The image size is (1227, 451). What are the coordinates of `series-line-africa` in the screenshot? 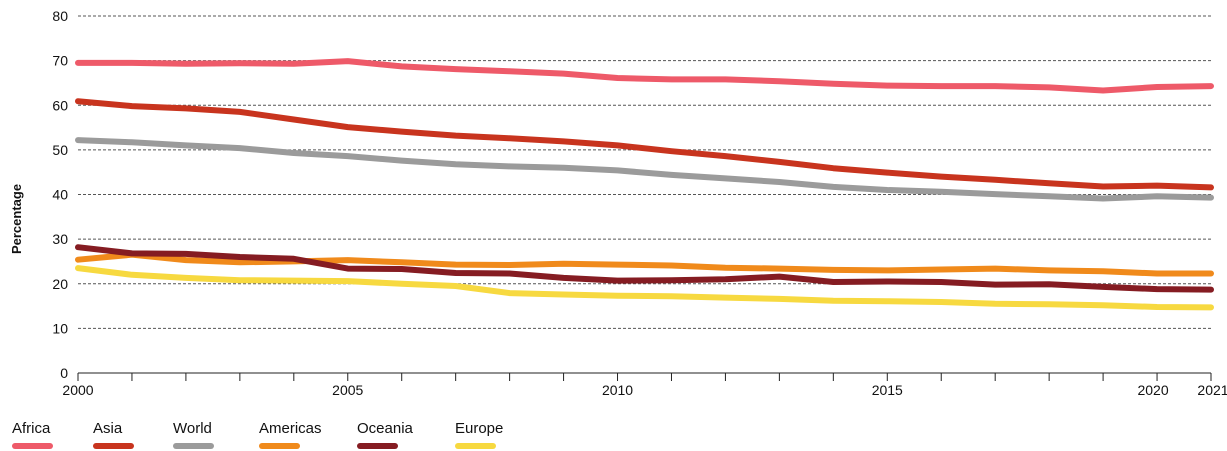 It's located at (644, 76).